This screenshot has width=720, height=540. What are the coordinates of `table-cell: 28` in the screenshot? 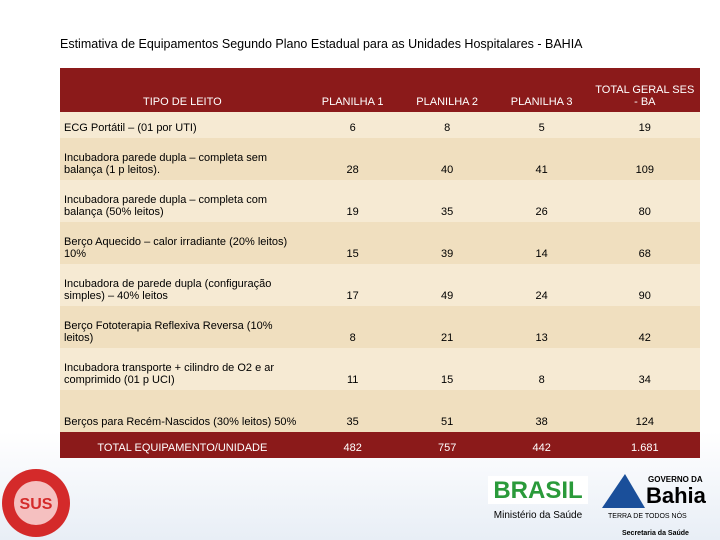 It's located at (352, 159).